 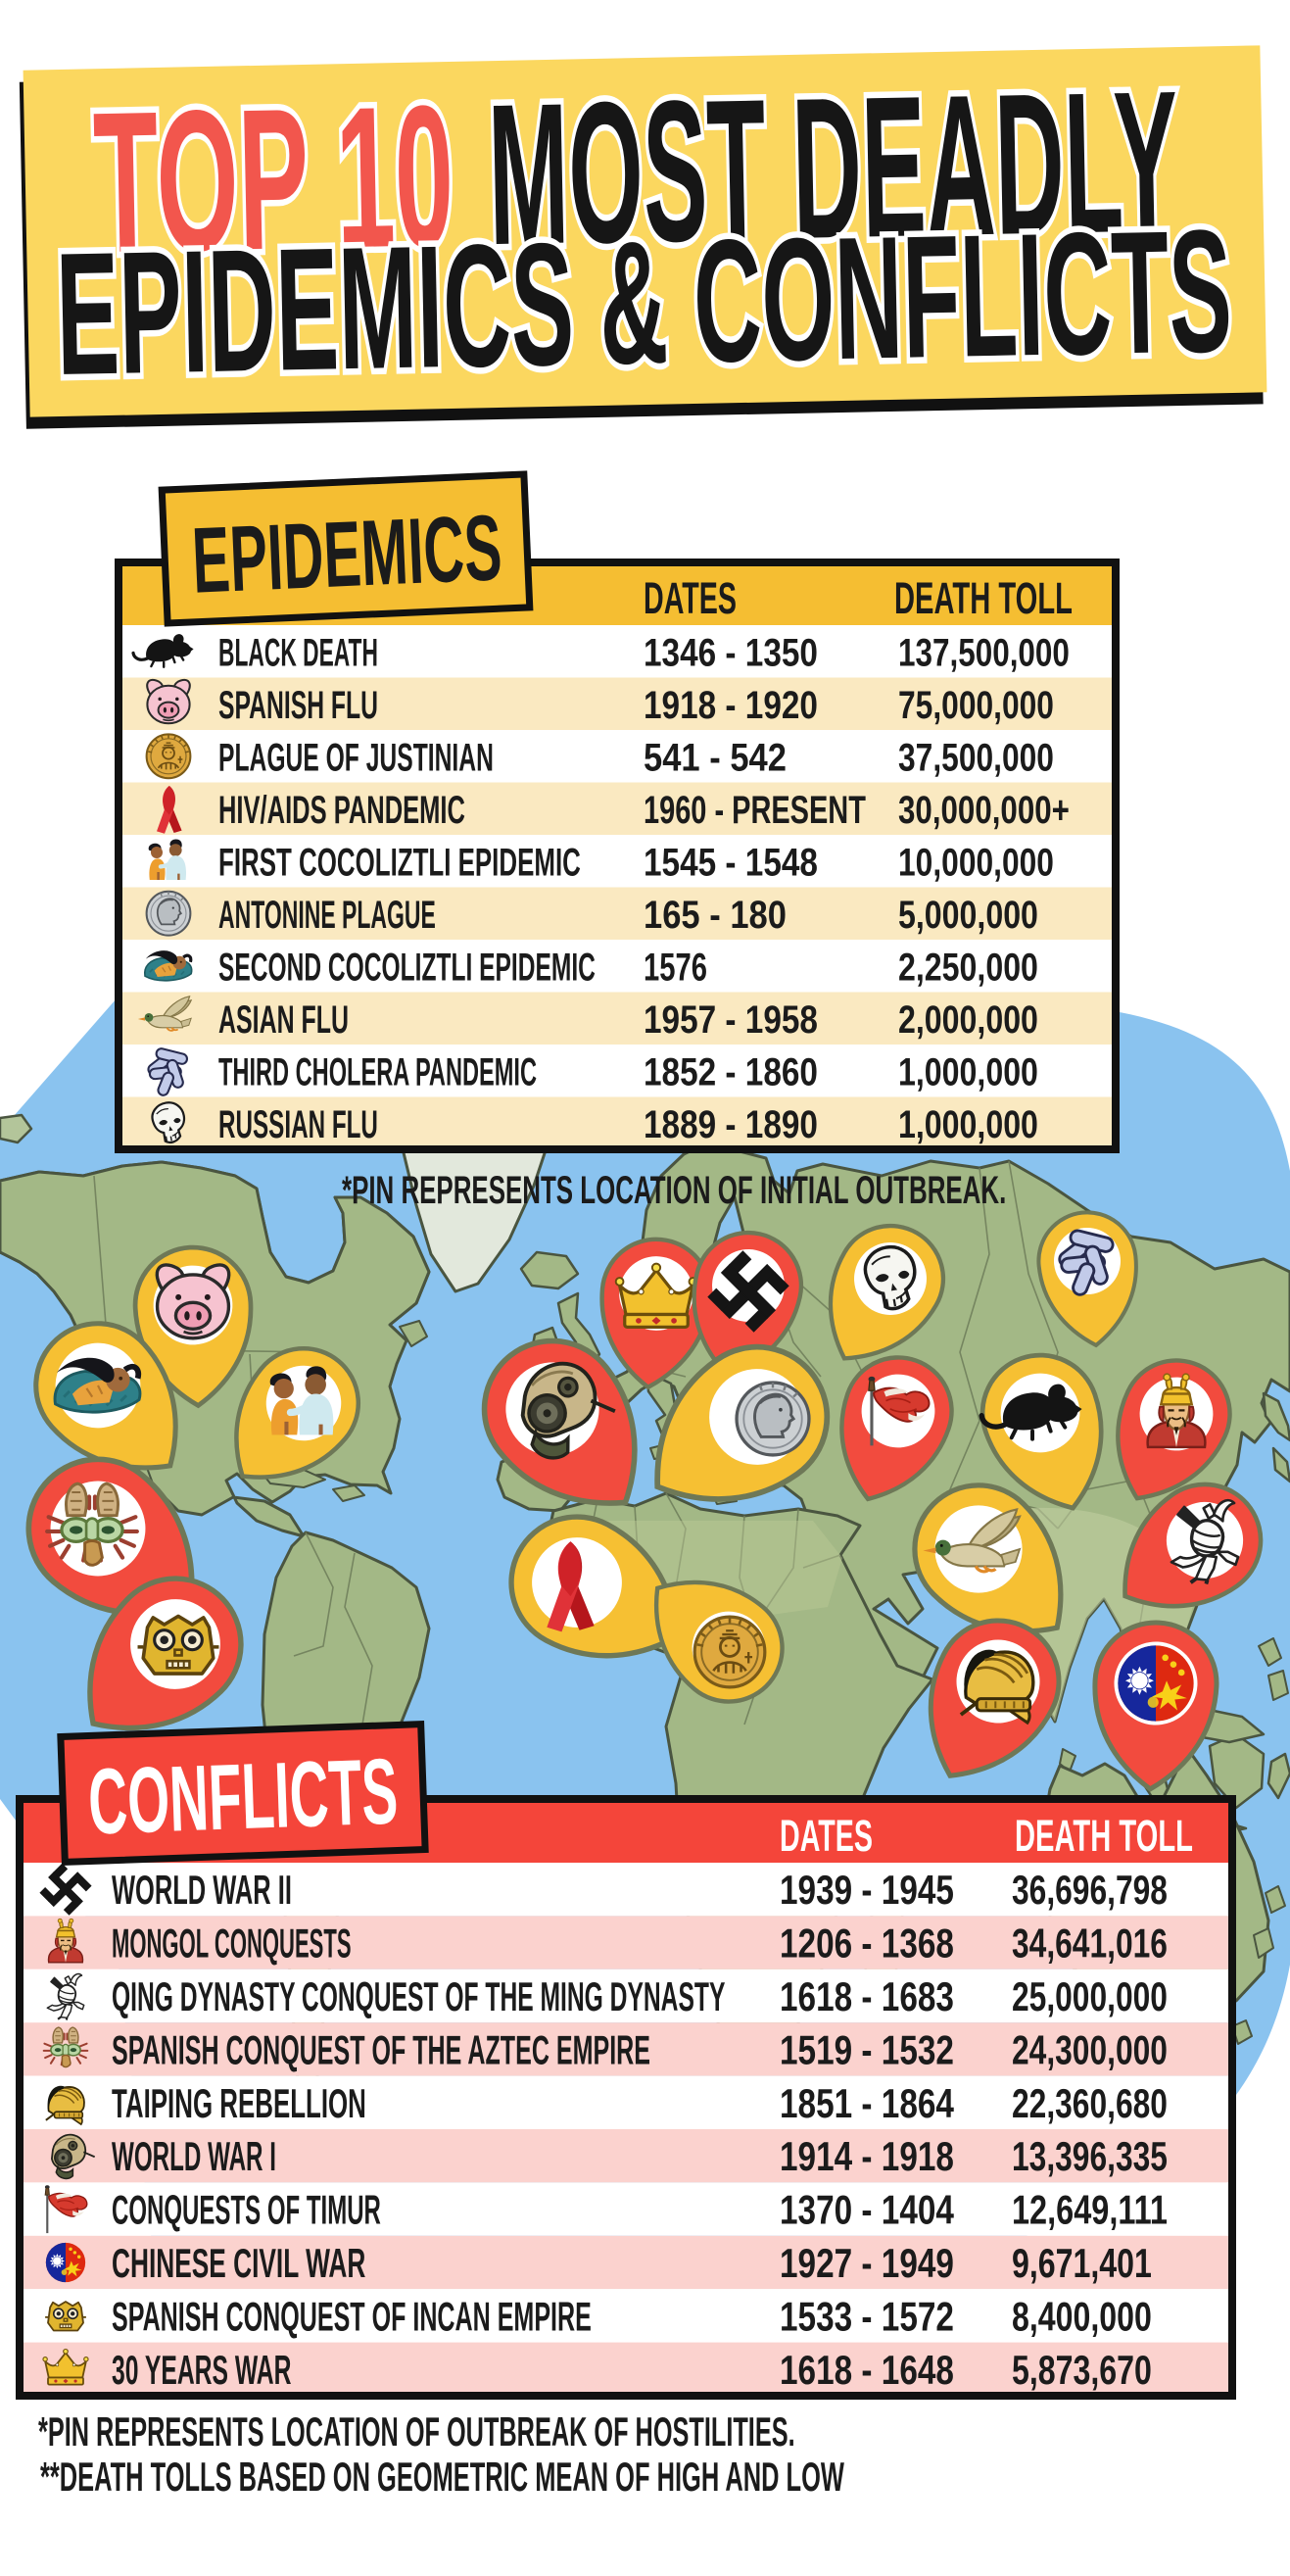 What do you see at coordinates (867, 2051) in the screenshot?
I see `svg-text: 1519 - 1532` at bounding box center [867, 2051].